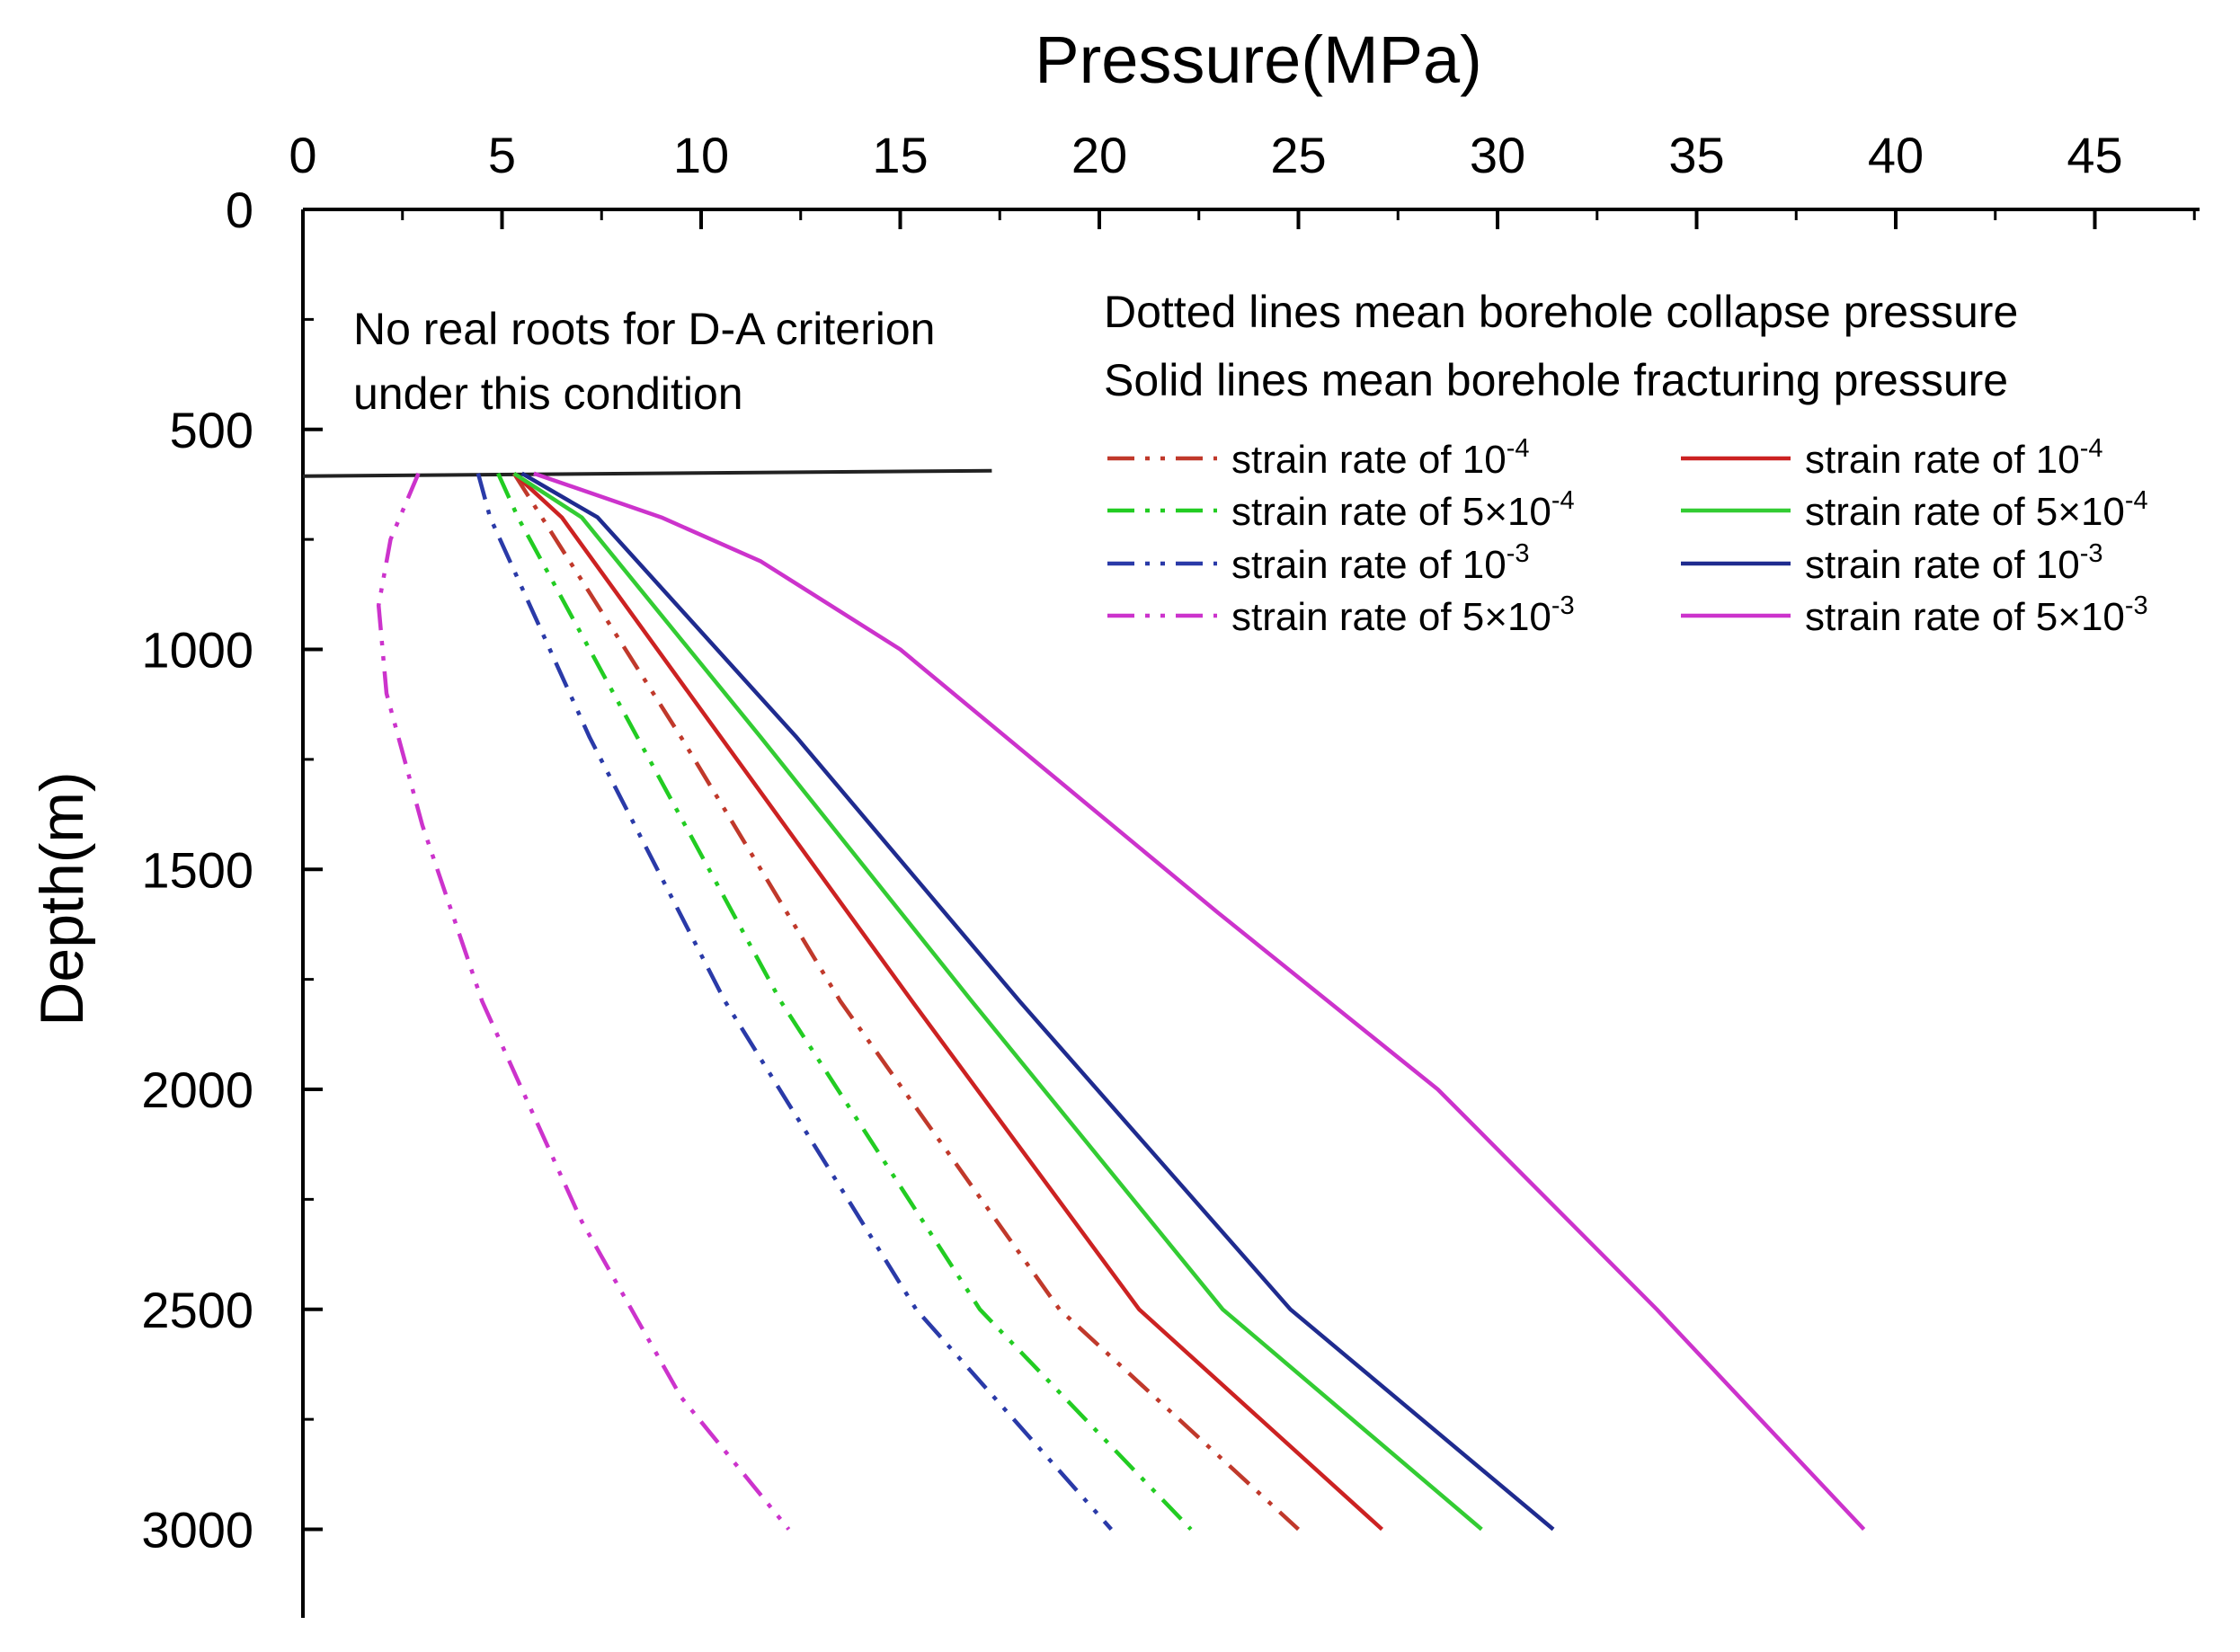 This screenshot has height=1652, width=2240. Describe the element at coordinates (2094, 155) in the screenshot. I see `x-tick-label: 45` at that location.